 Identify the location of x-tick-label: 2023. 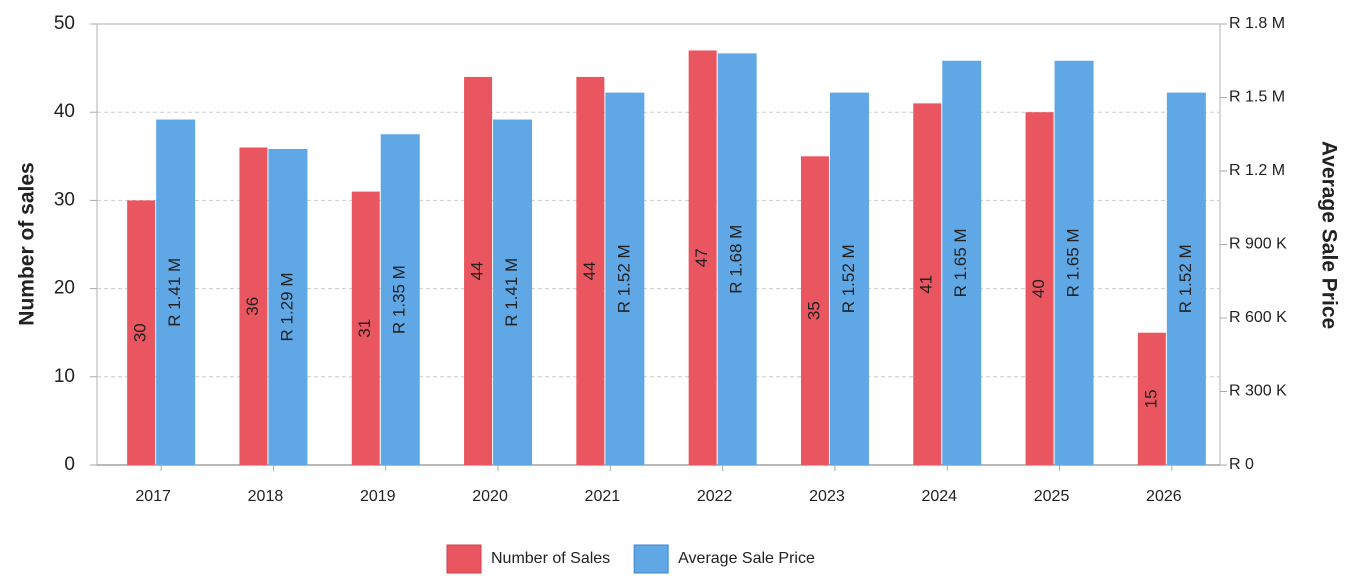
(827, 496).